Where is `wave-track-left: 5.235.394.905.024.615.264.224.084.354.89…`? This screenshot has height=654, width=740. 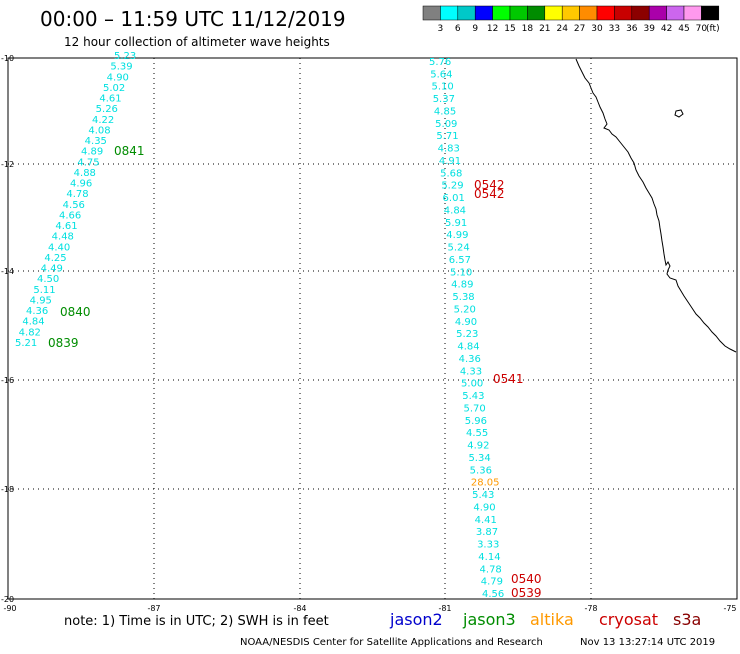
wave-track-left: 5.235.394.905.024.615.264.224.084.354.89… is located at coordinates (75, 200).